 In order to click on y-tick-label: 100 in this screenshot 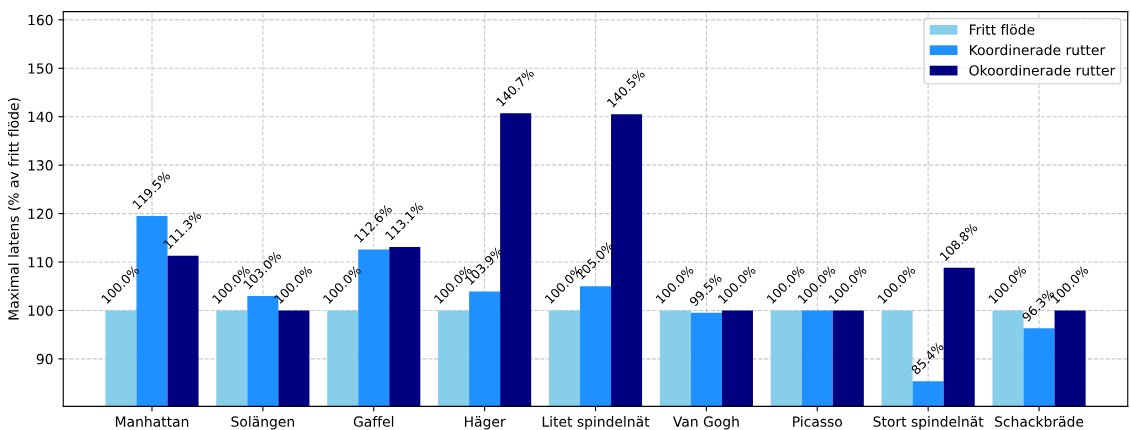, I will do `click(40, 310)`.